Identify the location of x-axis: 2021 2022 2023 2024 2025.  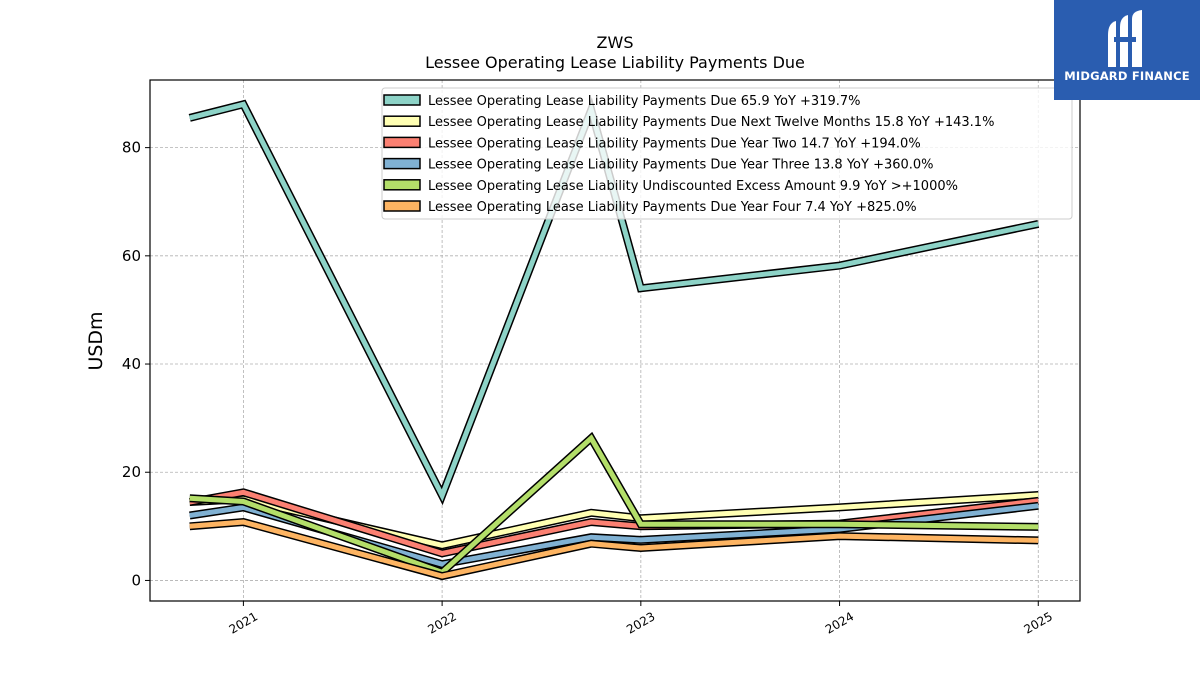
(641, 619).